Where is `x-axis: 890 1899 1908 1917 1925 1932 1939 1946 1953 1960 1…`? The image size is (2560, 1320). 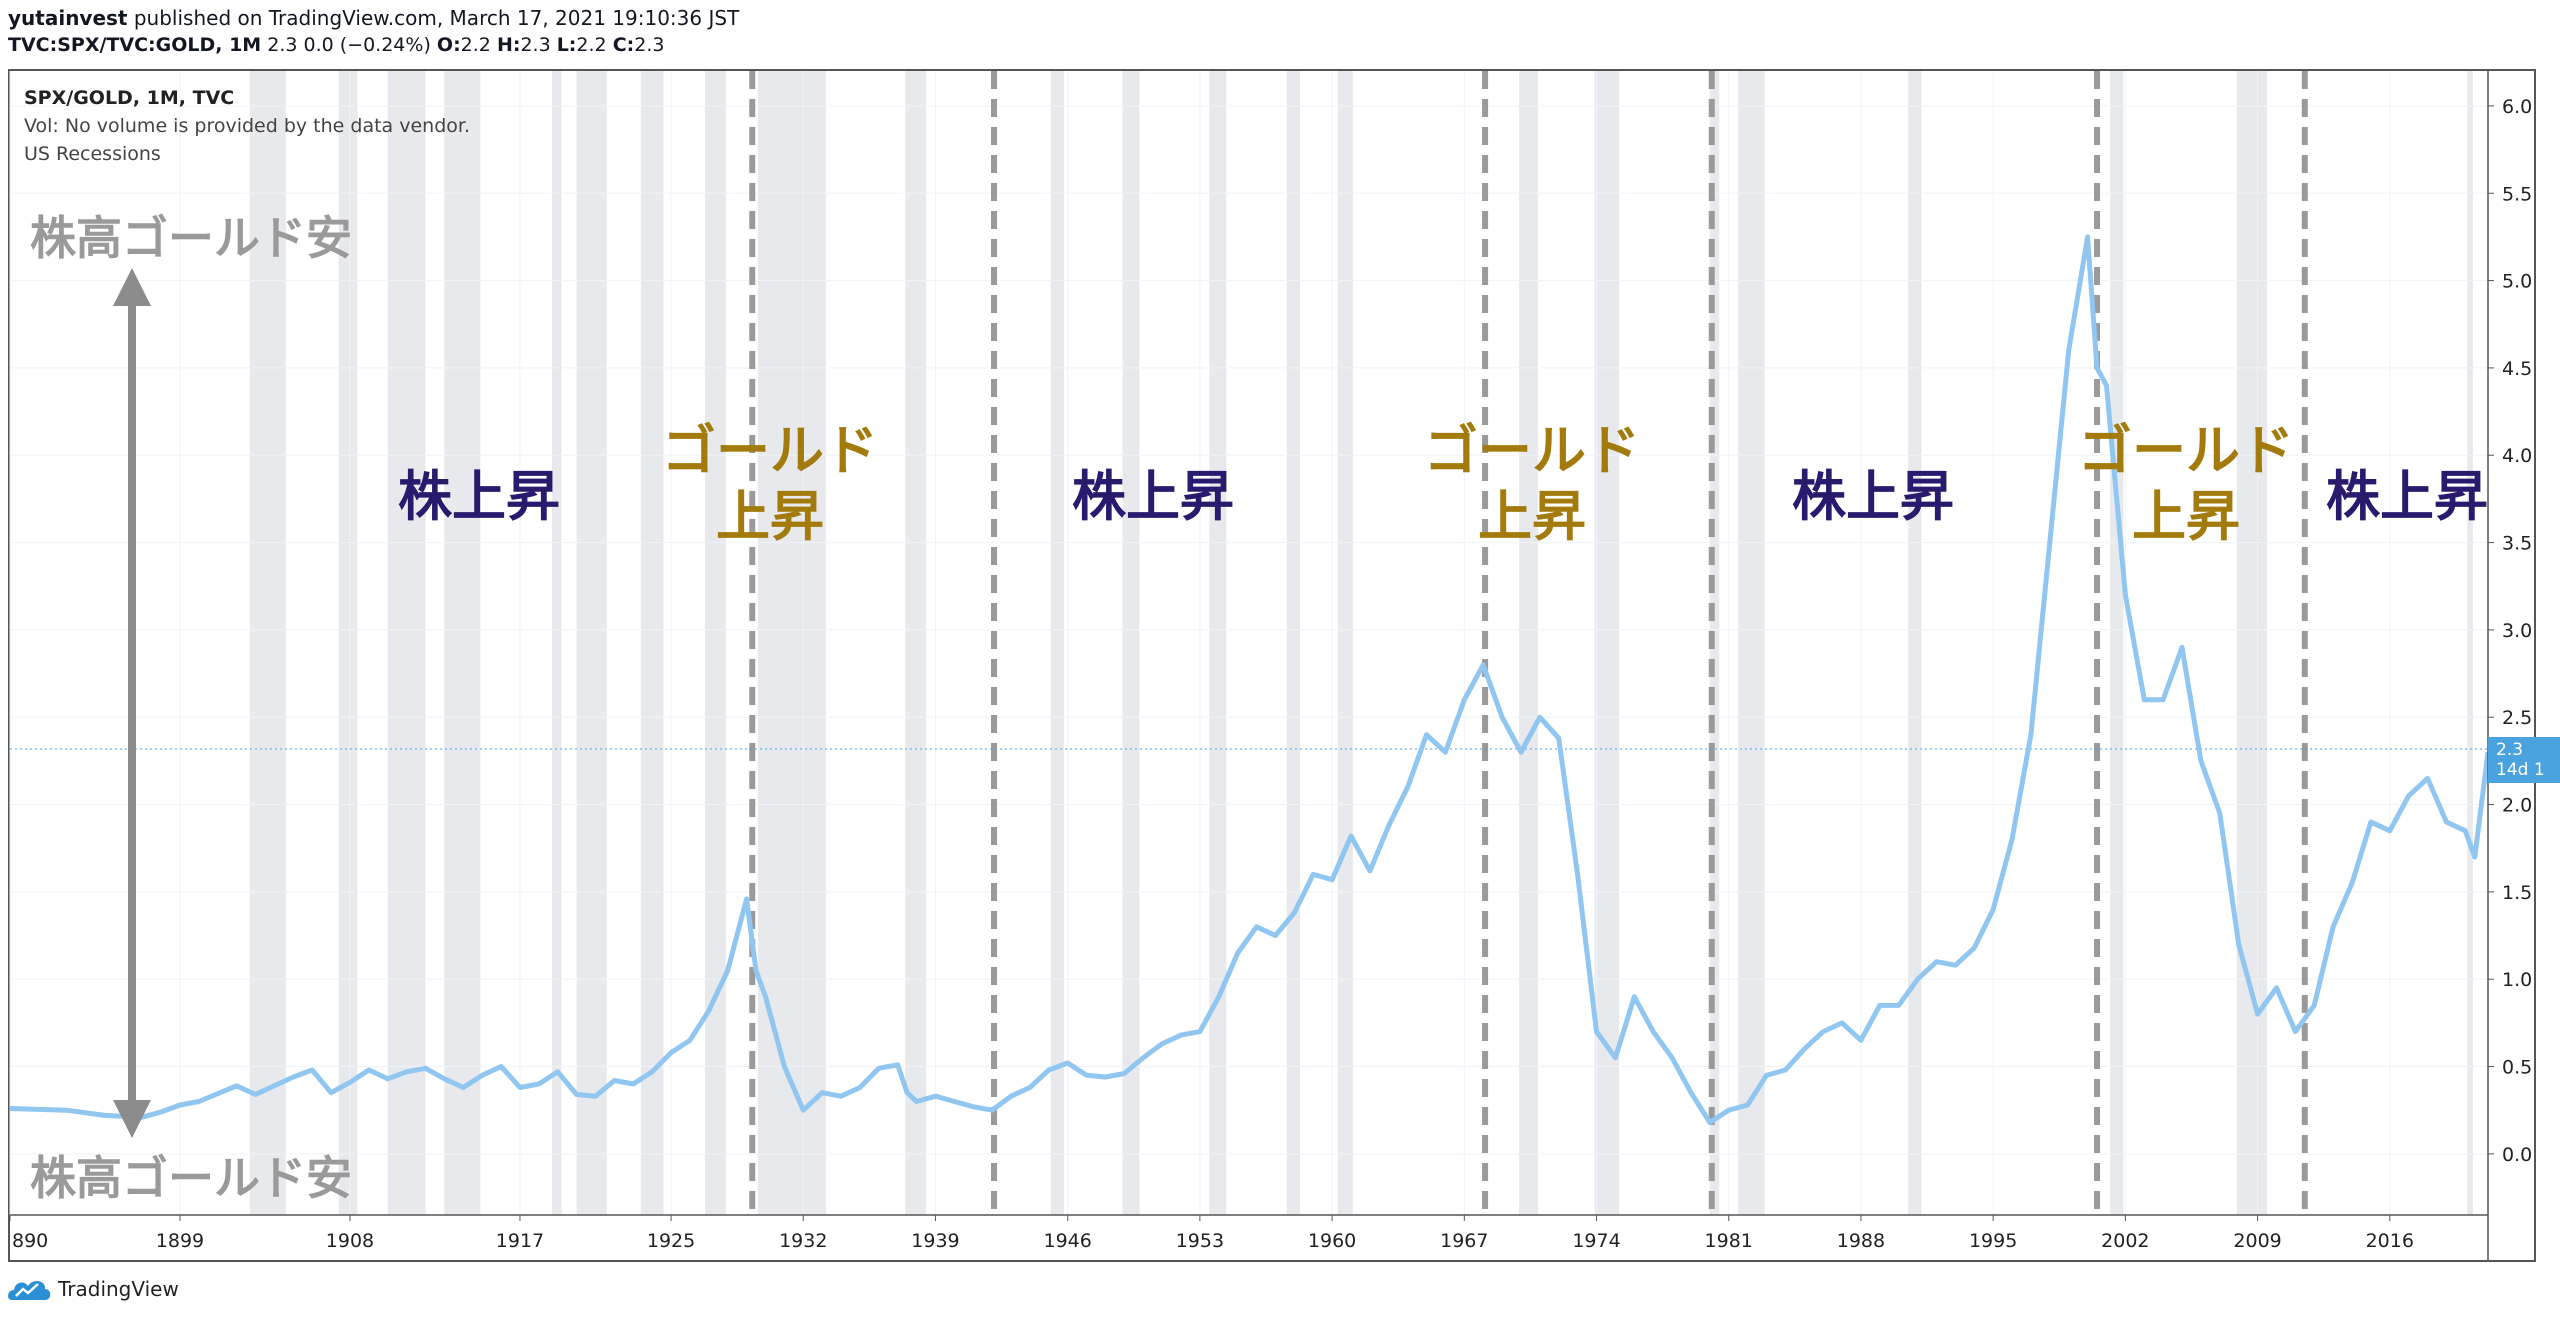 x-axis: 890 1899 1908 1917 1925 1932 1939 1946 1953 1960 1… is located at coordinates (1211, 1233).